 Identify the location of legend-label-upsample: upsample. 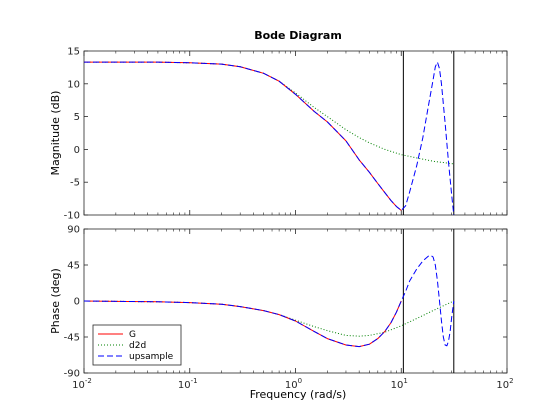
(151, 357).